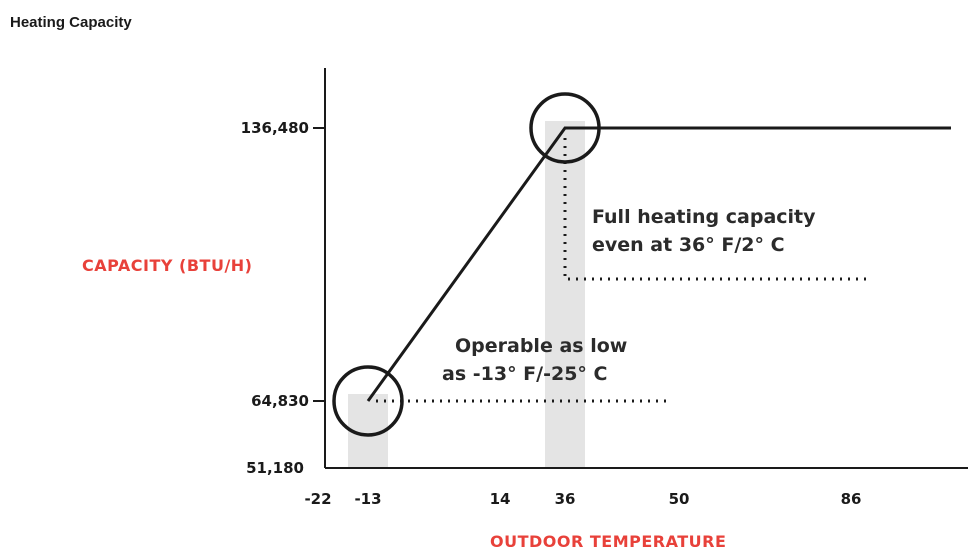 This screenshot has width=971, height=552. Describe the element at coordinates (608, 541) in the screenshot. I see `x-axis-title: OUTDOOR TEMPERATURE` at that location.